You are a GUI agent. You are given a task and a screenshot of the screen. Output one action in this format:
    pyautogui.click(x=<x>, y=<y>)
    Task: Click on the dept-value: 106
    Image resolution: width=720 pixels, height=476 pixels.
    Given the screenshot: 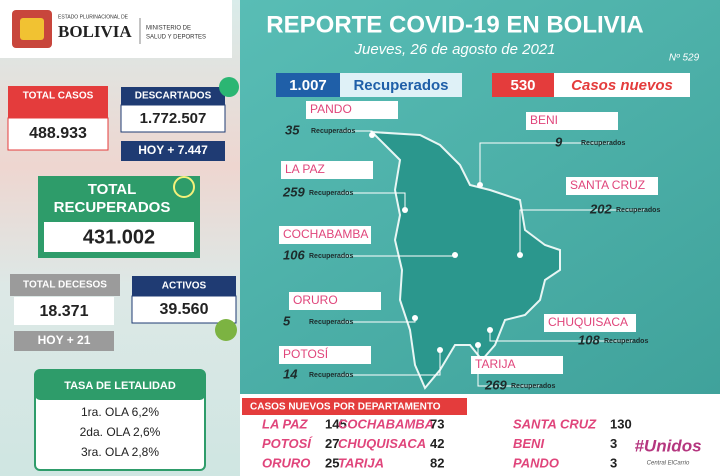 What is the action you would take?
    pyautogui.click(x=294, y=254)
    